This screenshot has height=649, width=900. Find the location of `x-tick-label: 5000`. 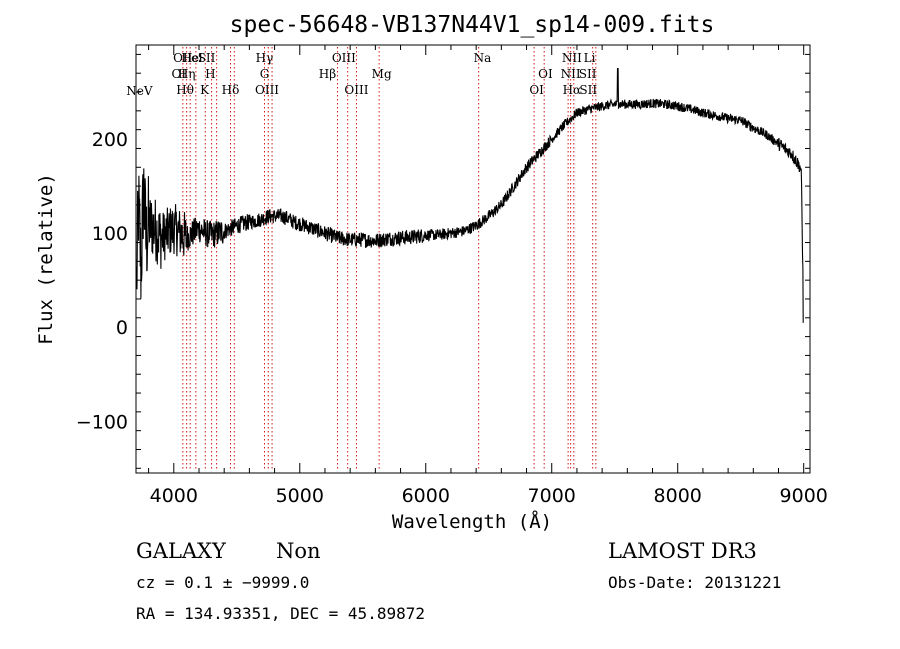

x-tick-label: 5000 is located at coordinates (300, 496).